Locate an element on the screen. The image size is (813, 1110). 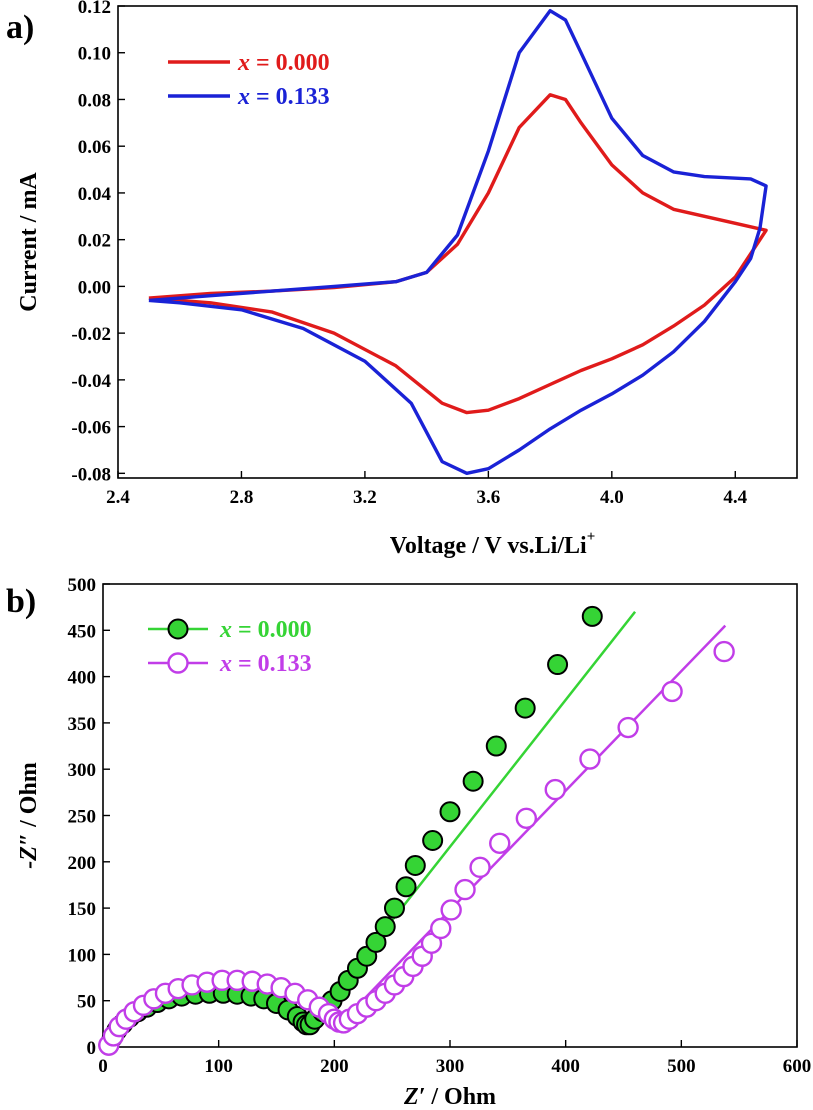
y-tick-label: 0.12 is located at coordinates (94, 9).